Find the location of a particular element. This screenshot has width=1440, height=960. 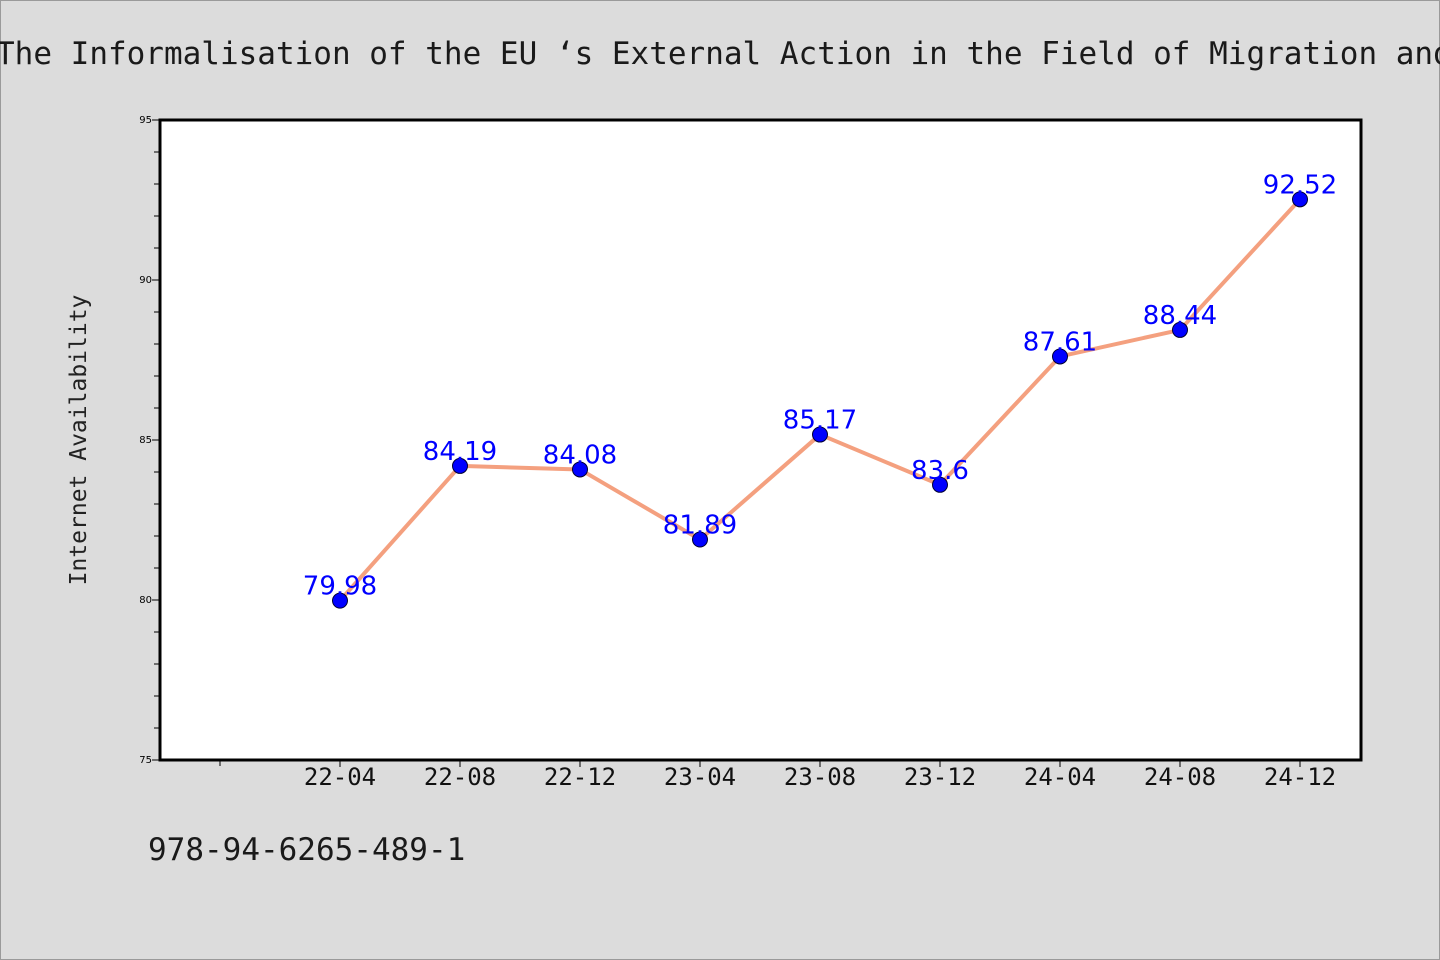

x-tick-label: 24-04 is located at coordinates (1060, 777).